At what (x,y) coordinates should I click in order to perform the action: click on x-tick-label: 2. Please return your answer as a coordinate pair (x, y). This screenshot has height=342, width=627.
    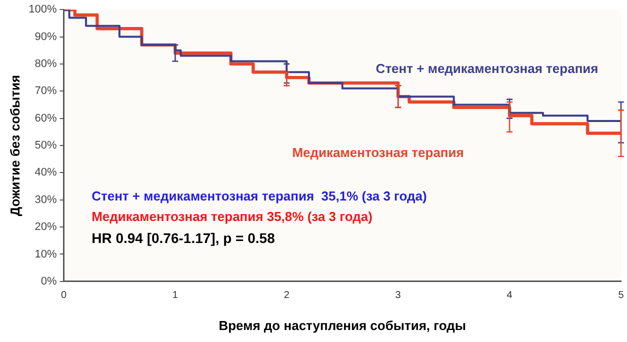
    Looking at the image, I should click on (287, 296).